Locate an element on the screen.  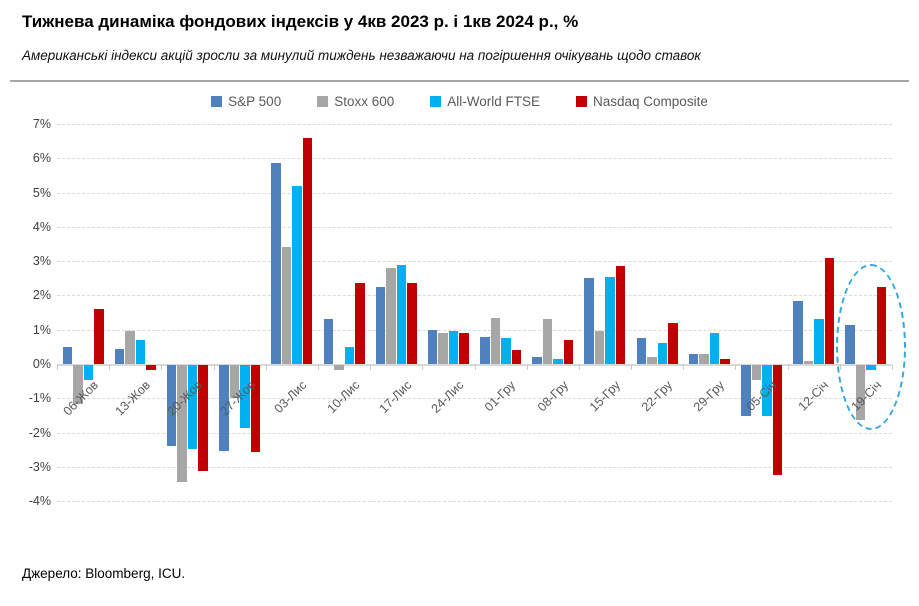
bar-nasdaq-composite-24-Лис is located at coordinates (464, 348).